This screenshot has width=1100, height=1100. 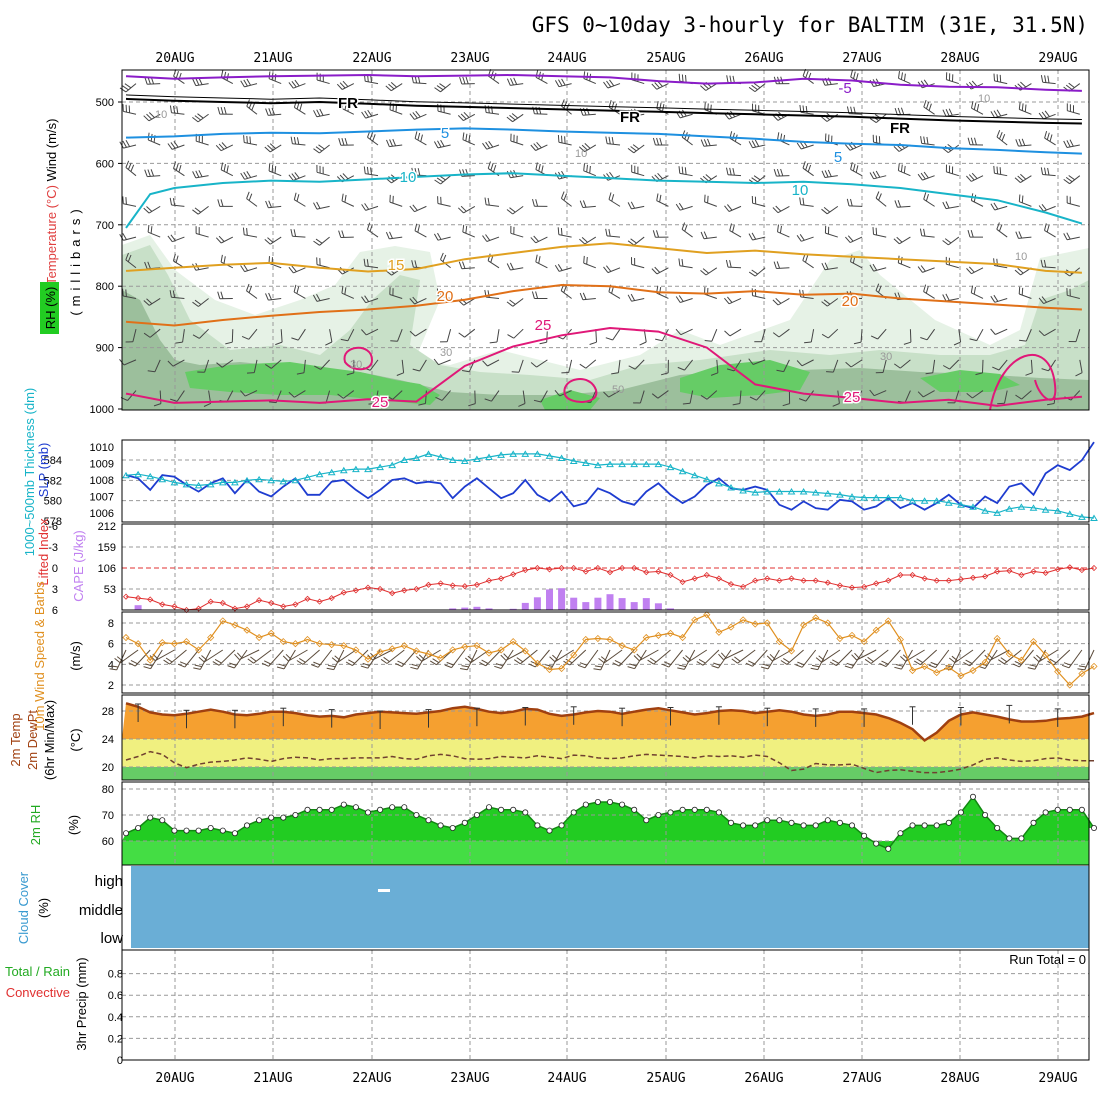 I want to click on ylabel-precip: 3hr Precip (mm), so click(x=81, y=1003).